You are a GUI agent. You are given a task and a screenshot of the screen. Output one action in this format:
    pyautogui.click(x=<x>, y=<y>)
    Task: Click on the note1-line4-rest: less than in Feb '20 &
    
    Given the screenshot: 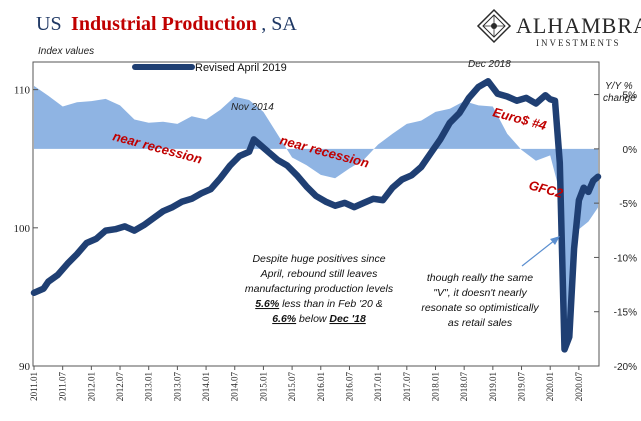 What is the action you would take?
    pyautogui.click(x=331, y=304)
    